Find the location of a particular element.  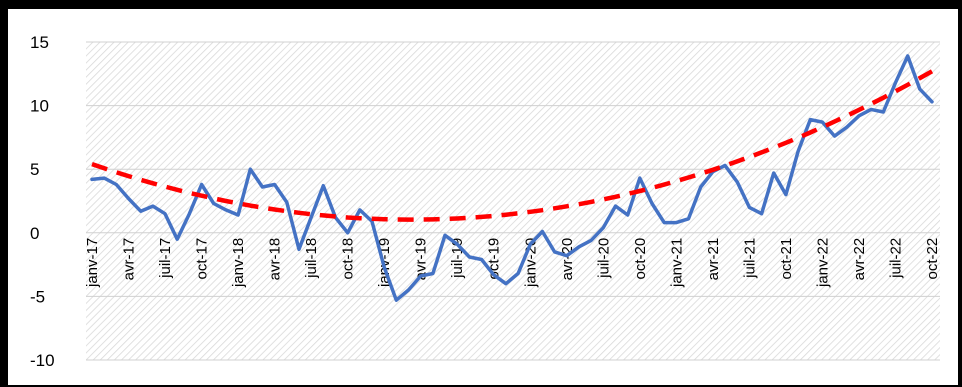

x-tick-label: oct-22 is located at coordinates (932, 259).